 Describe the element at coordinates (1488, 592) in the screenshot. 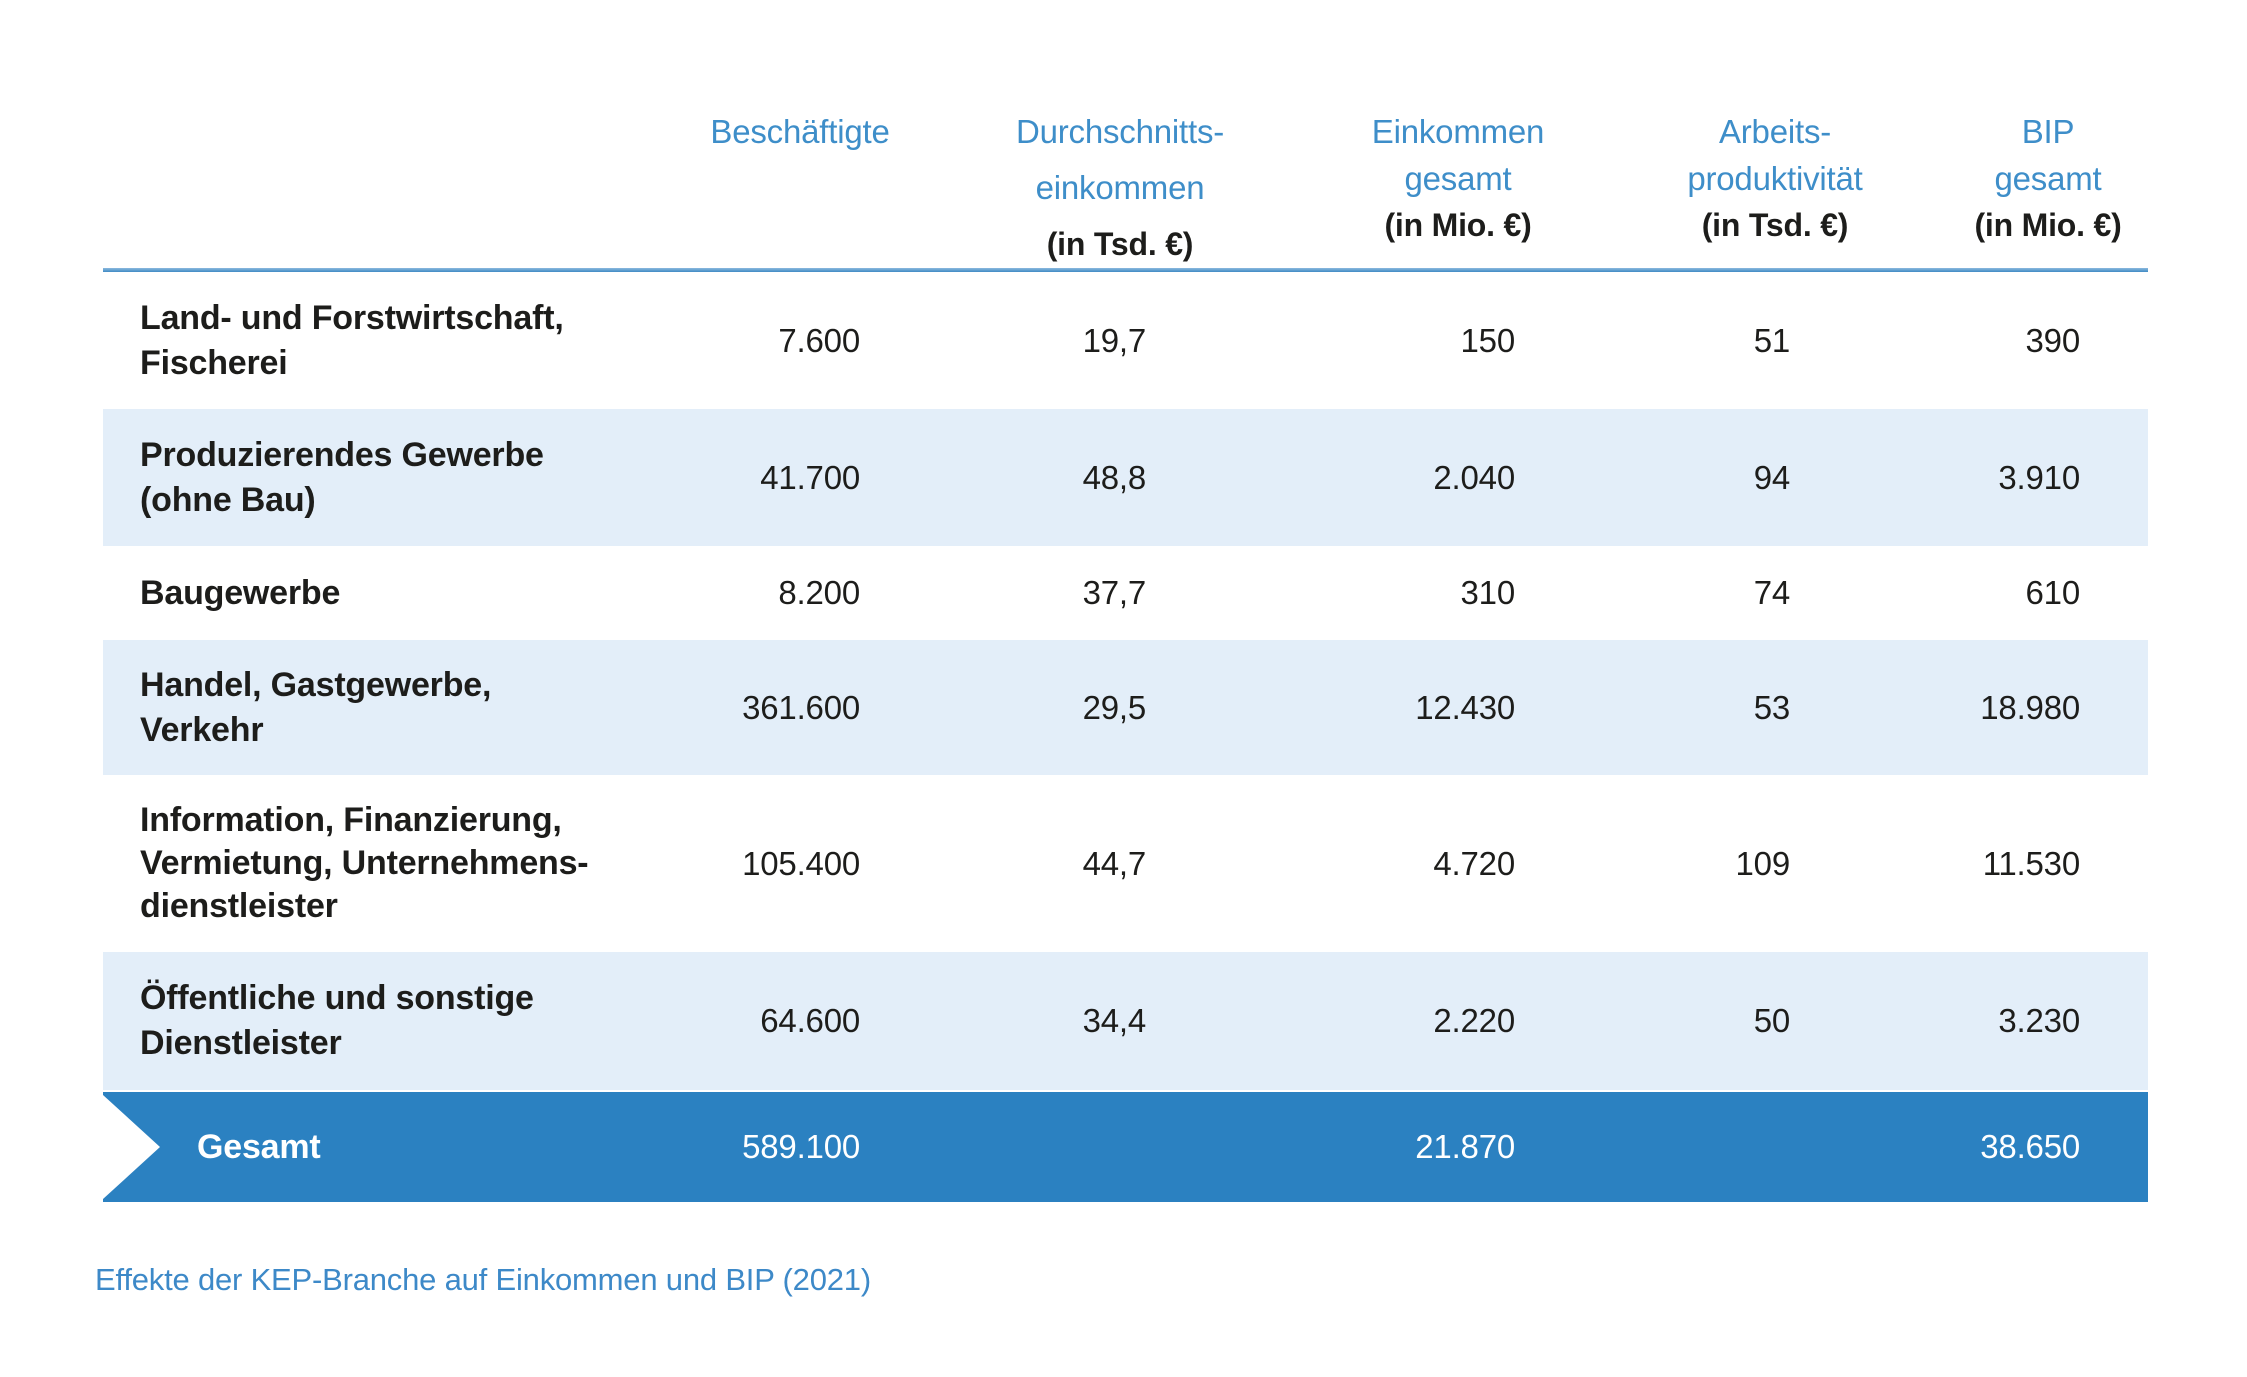

I see `table-cell: 310` at that location.